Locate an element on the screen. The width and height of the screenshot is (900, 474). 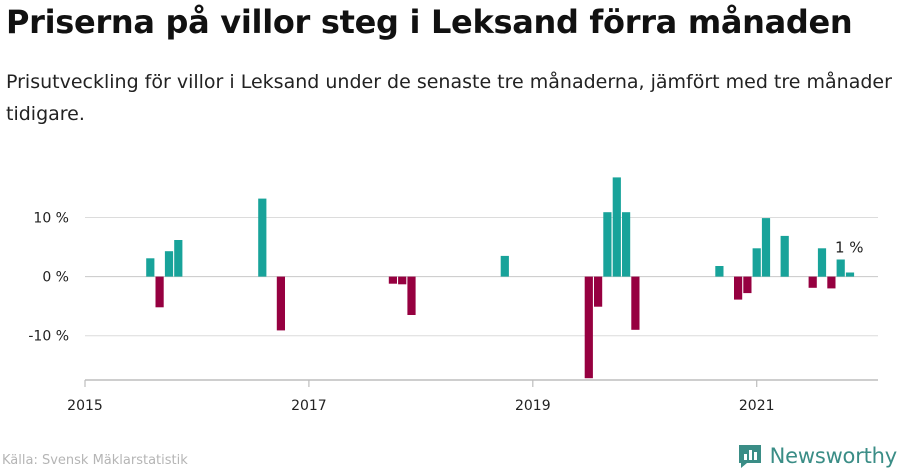
y-tick-label: -10 % is located at coordinates (48, 337).